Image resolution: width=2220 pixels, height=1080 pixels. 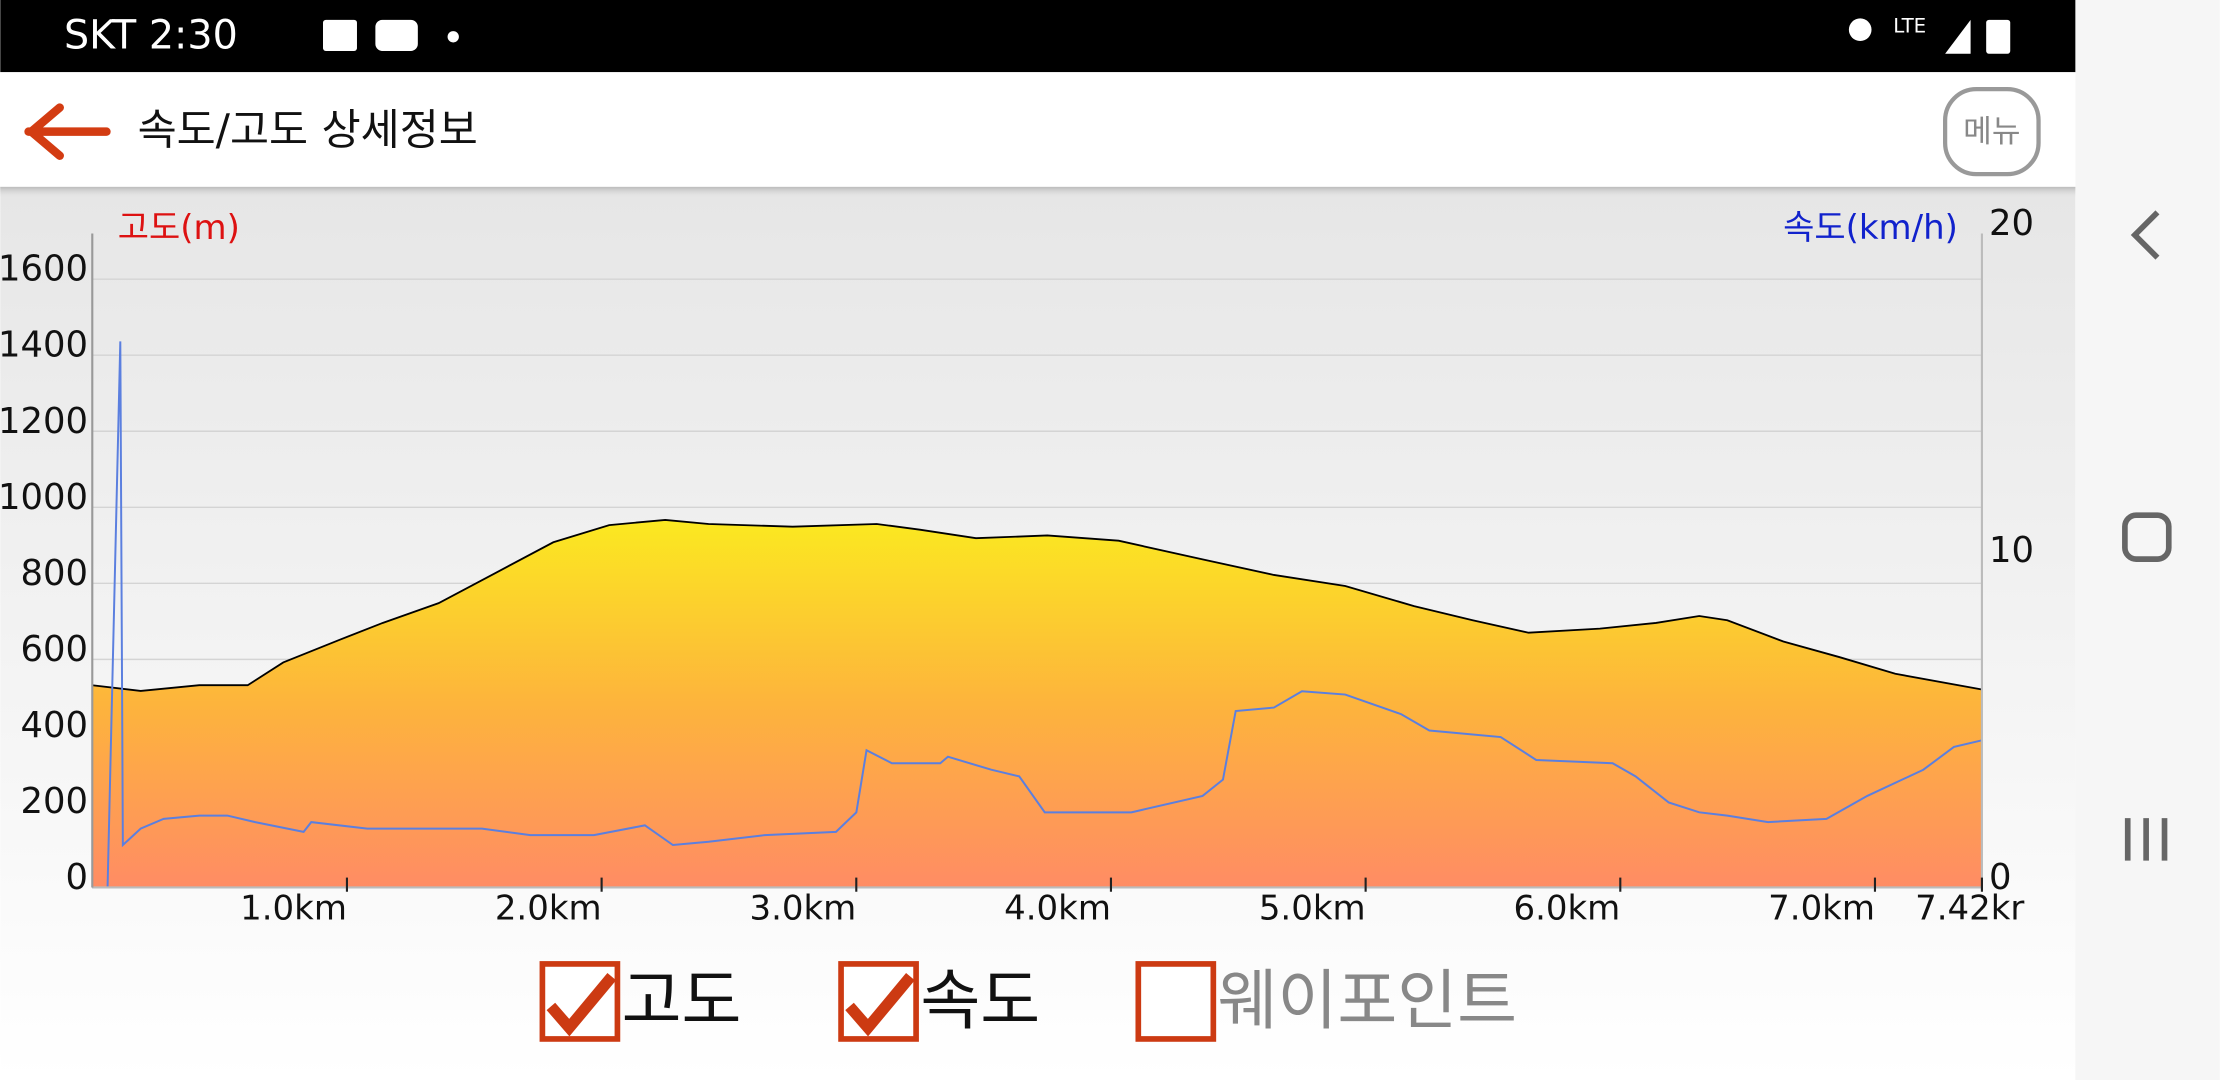 I want to click on checkbox, so click(x=1176, y=1001).